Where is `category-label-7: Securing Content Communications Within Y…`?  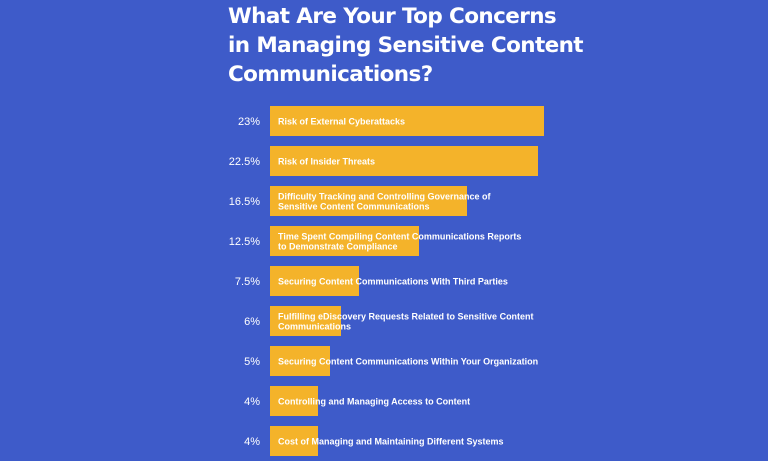 category-label-7: Securing Content Communications Within Y… is located at coordinates (408, 362).